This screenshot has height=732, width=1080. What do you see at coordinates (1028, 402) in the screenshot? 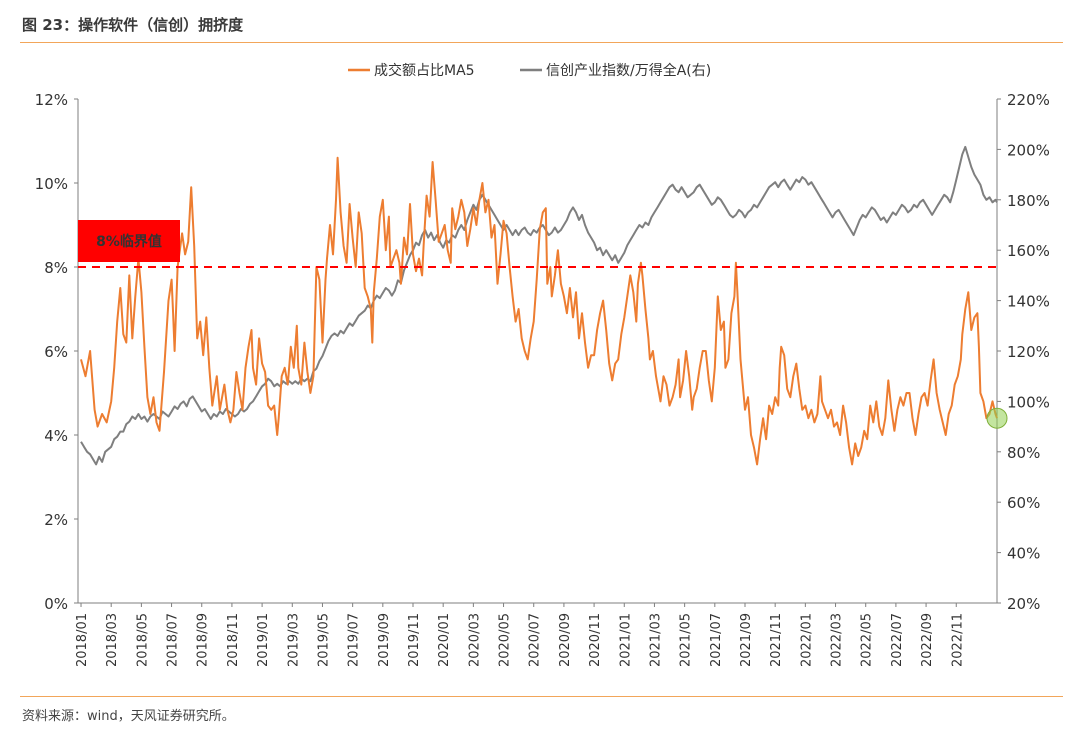
I see `right-tick-label: 100%` at bounding box center [1028, 402].